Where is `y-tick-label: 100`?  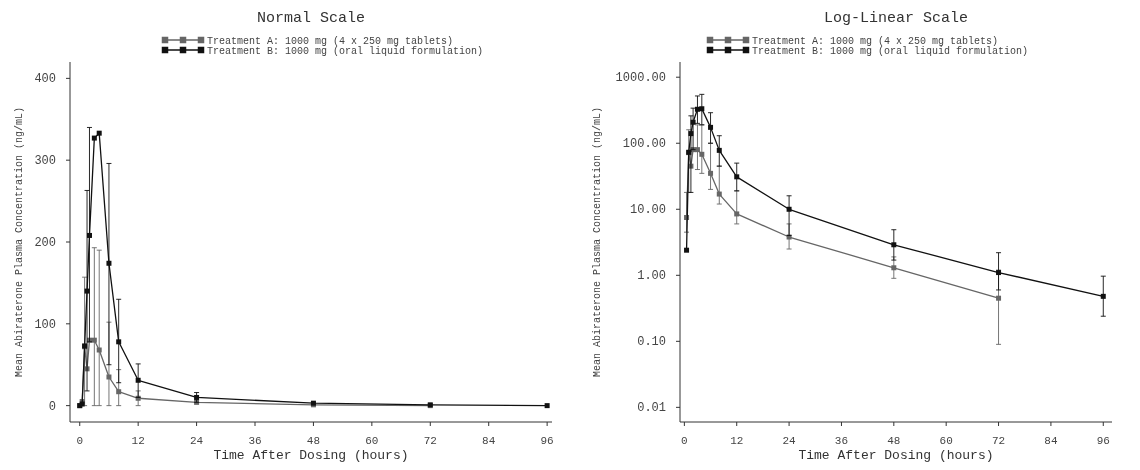
y-tick-label: 100 is located at coordinates (45, 324).